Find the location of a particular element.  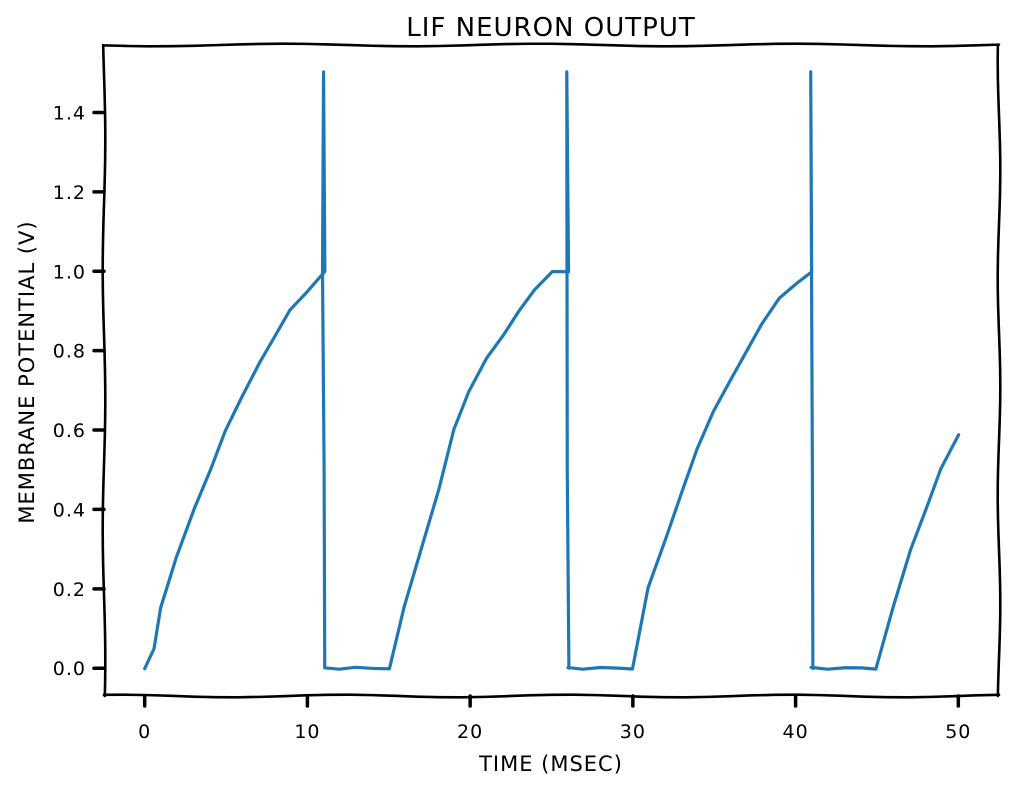

chart-title: LIF NEURON OUTPUT is located at coordinates (551, 28).